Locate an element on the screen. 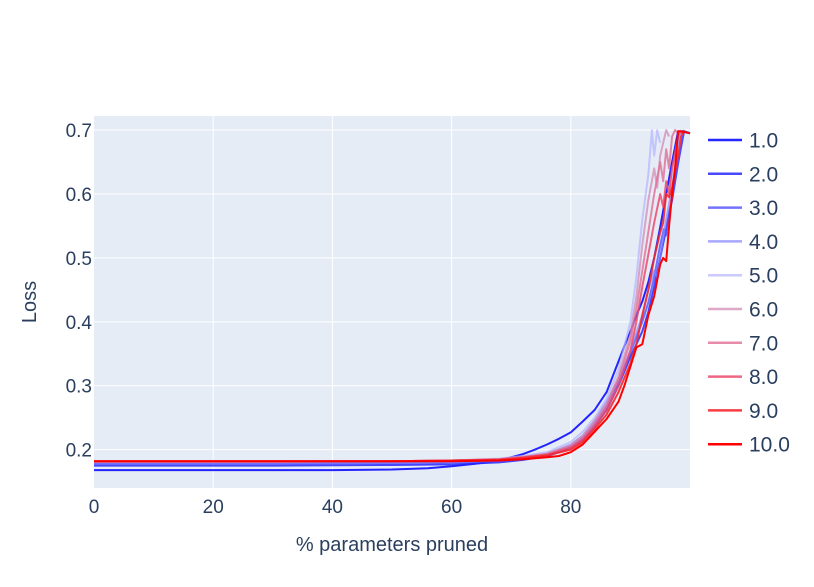 The height and width of the screenshot is (587, 814). legend-label: 9.0 is located at coordinates (763, 411).